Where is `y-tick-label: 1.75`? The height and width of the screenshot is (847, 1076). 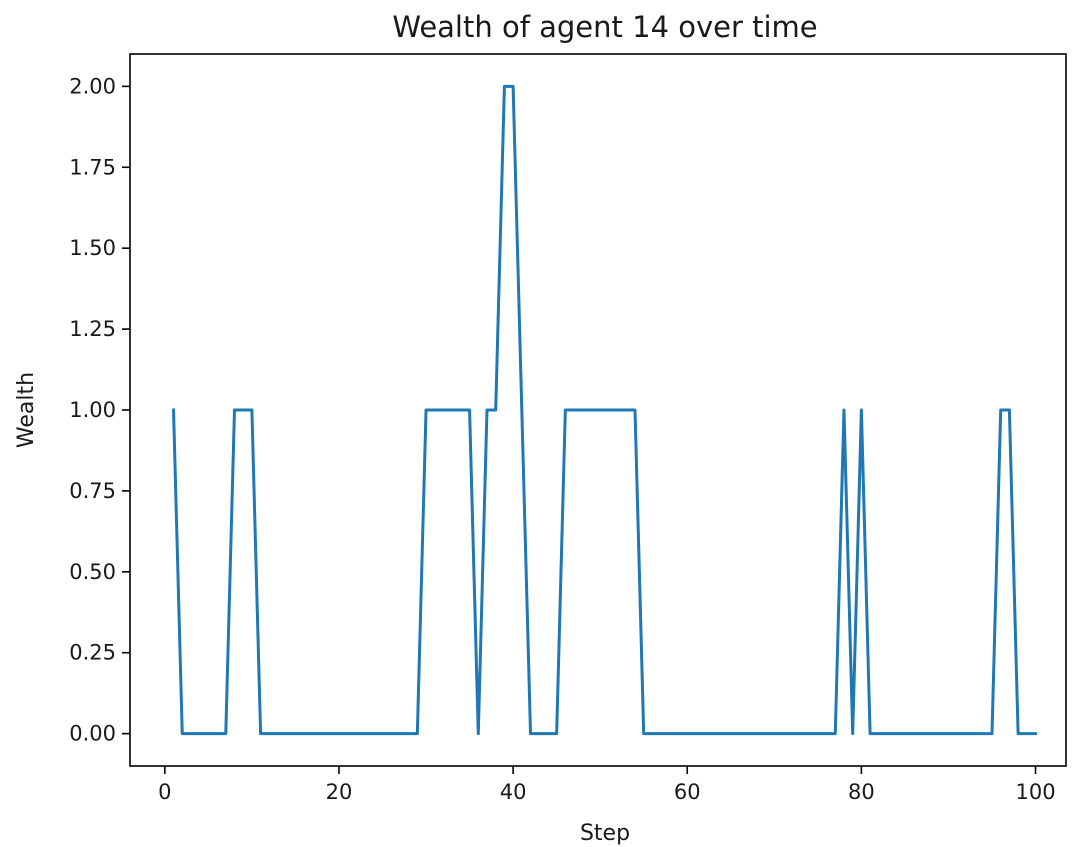 y-tick-label: 1.75 is located at coordinates (92, 167).